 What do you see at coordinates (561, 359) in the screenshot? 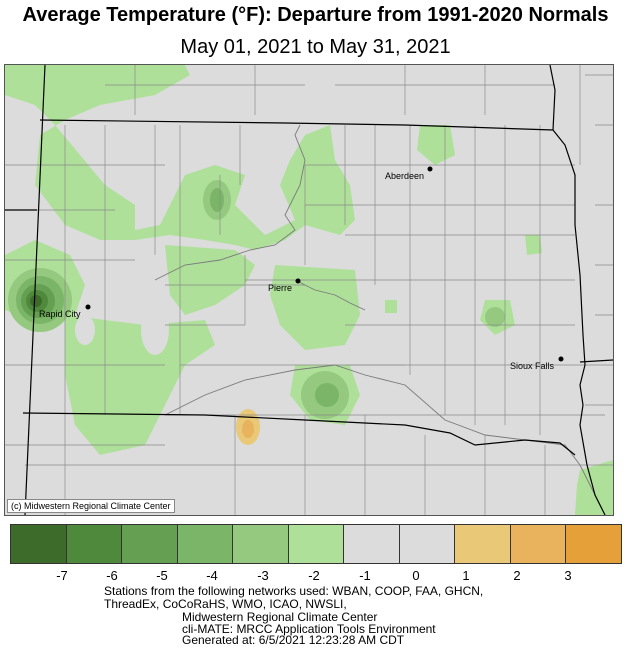
I see `sioux-falls-dot` at bounding box center [561, 359].